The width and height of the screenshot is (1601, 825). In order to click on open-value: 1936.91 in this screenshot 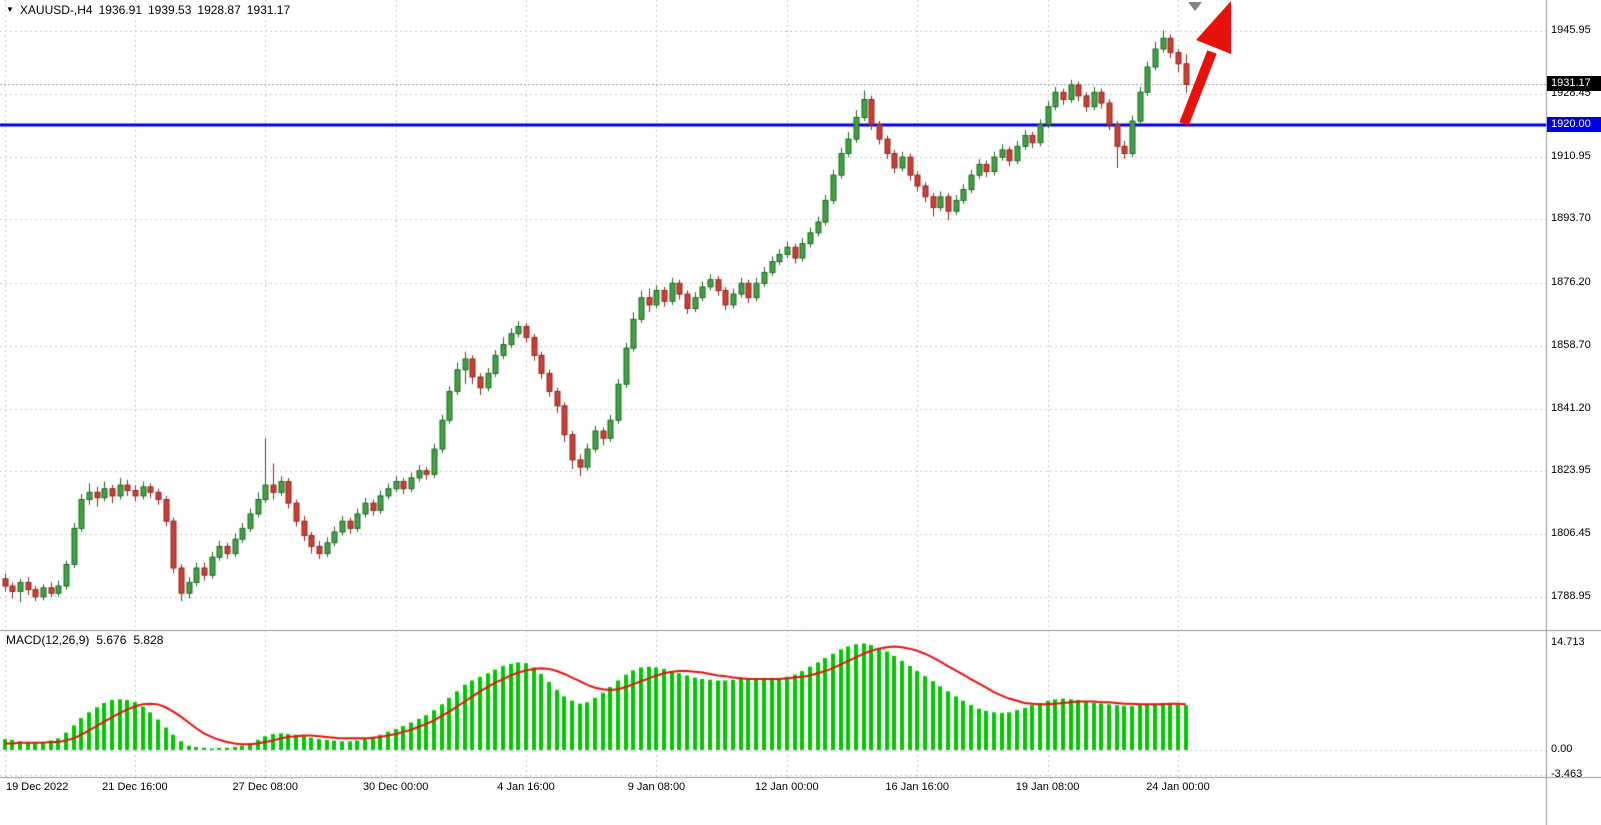, I will do `click(120, 10)`.